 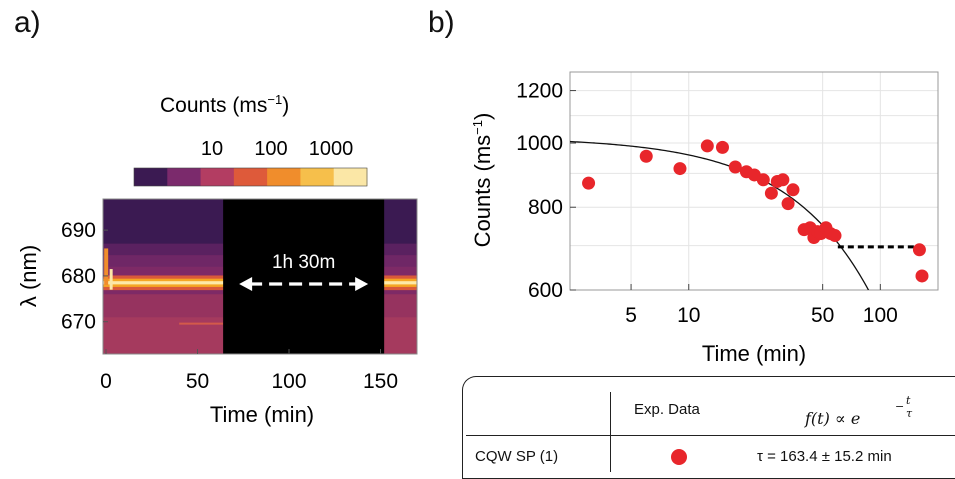 What do you see at coordinates (362, 284) in the screenshot?
I see `gap-arrow-head-right` at bounding box center [362, 284].